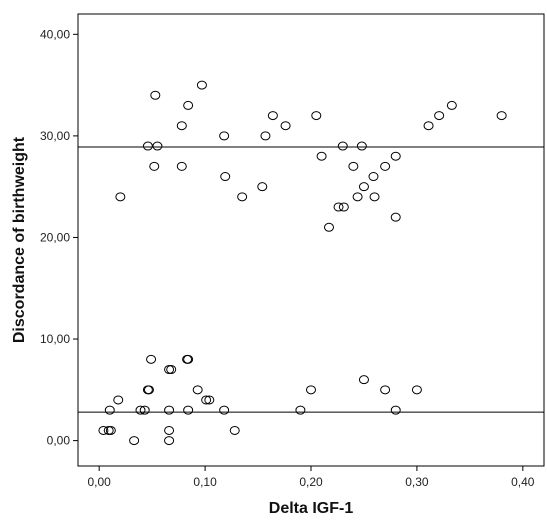  I want to click on x-tick-label: 0,10, so click(205, 482).